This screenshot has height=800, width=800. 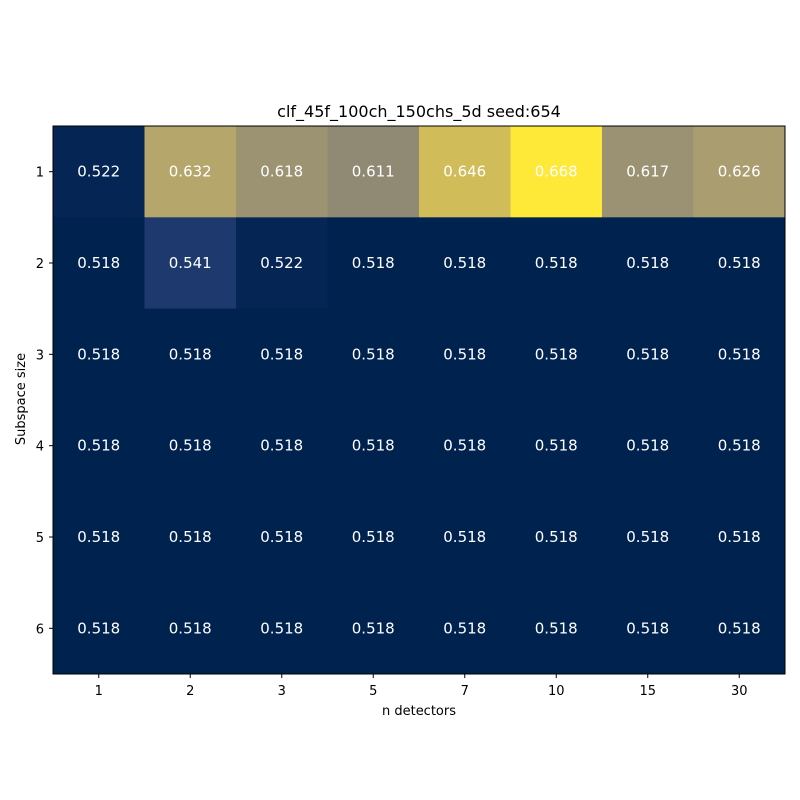 I want to click on cell-value-label: 0.617, so click(x=647, y=172).